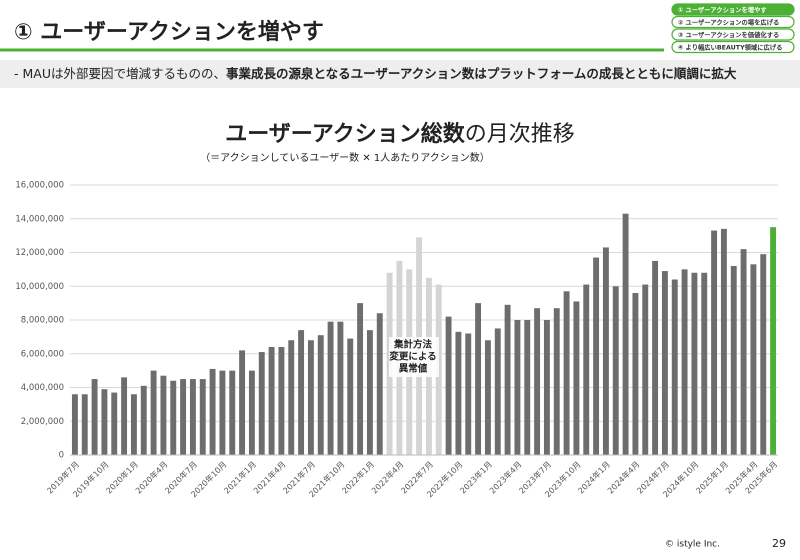 The height and width of the screenshot is (560, 800). Describe the element at coordinates (61, 456) in the screenshot. I see `y-tick-label: 0` at that location.